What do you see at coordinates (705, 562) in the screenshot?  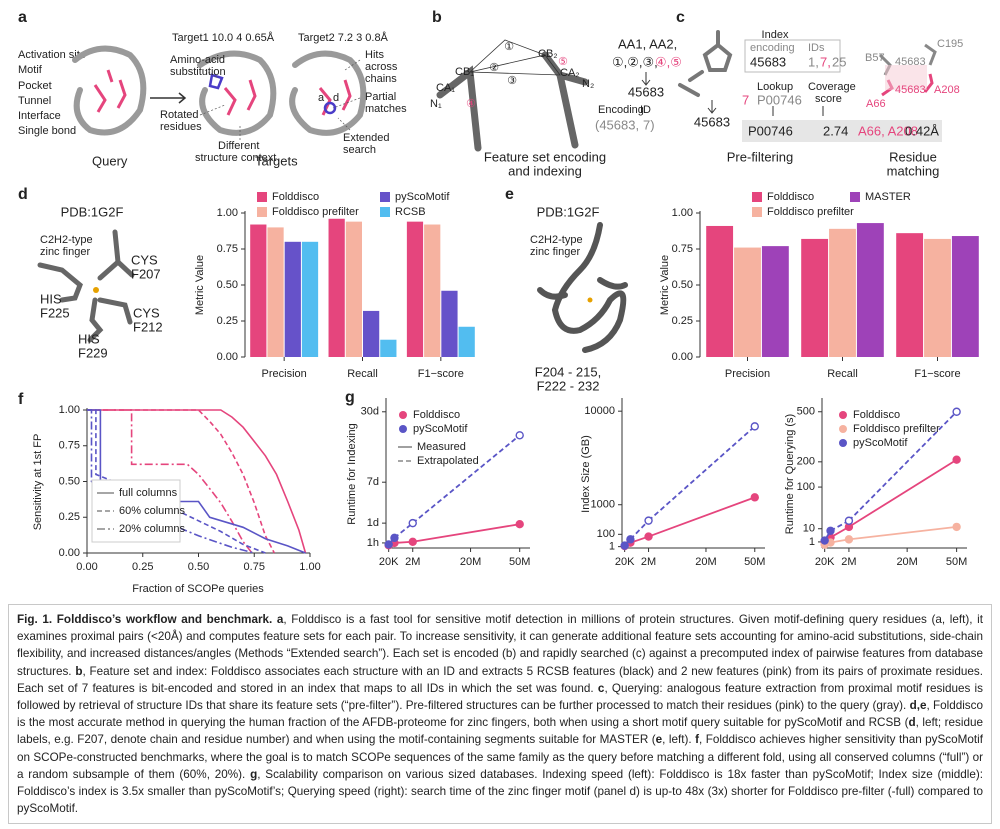 I see `x-tick-label: 20M` at bounding box center [705, 562].